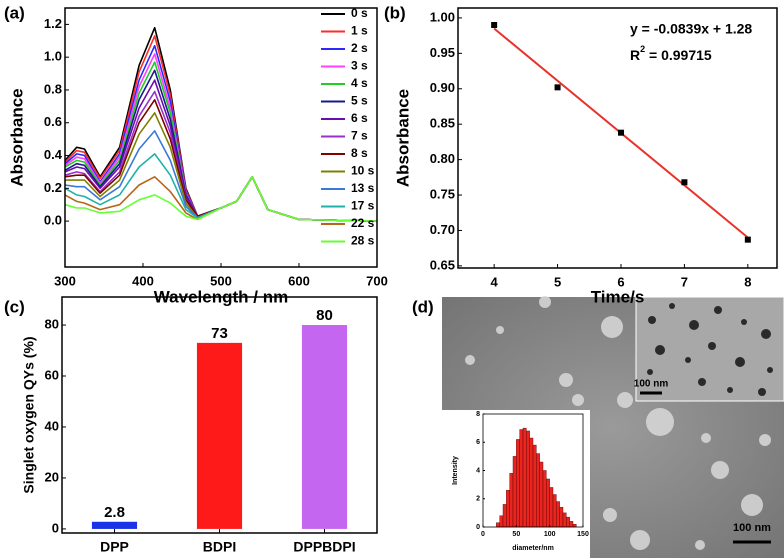 This screenshot has height=558, width=784. I want to click on y-tick-label: 0.85, so click(442, 123).